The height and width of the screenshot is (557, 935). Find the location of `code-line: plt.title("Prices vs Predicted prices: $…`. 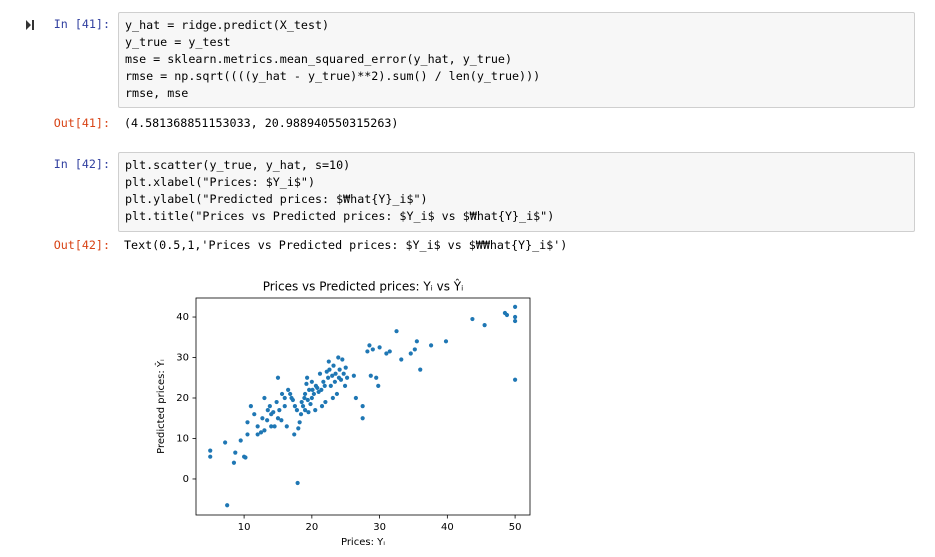

code-line: plt.title("Prices vs Predicted prices: $… is located at coordinates (340, 216).